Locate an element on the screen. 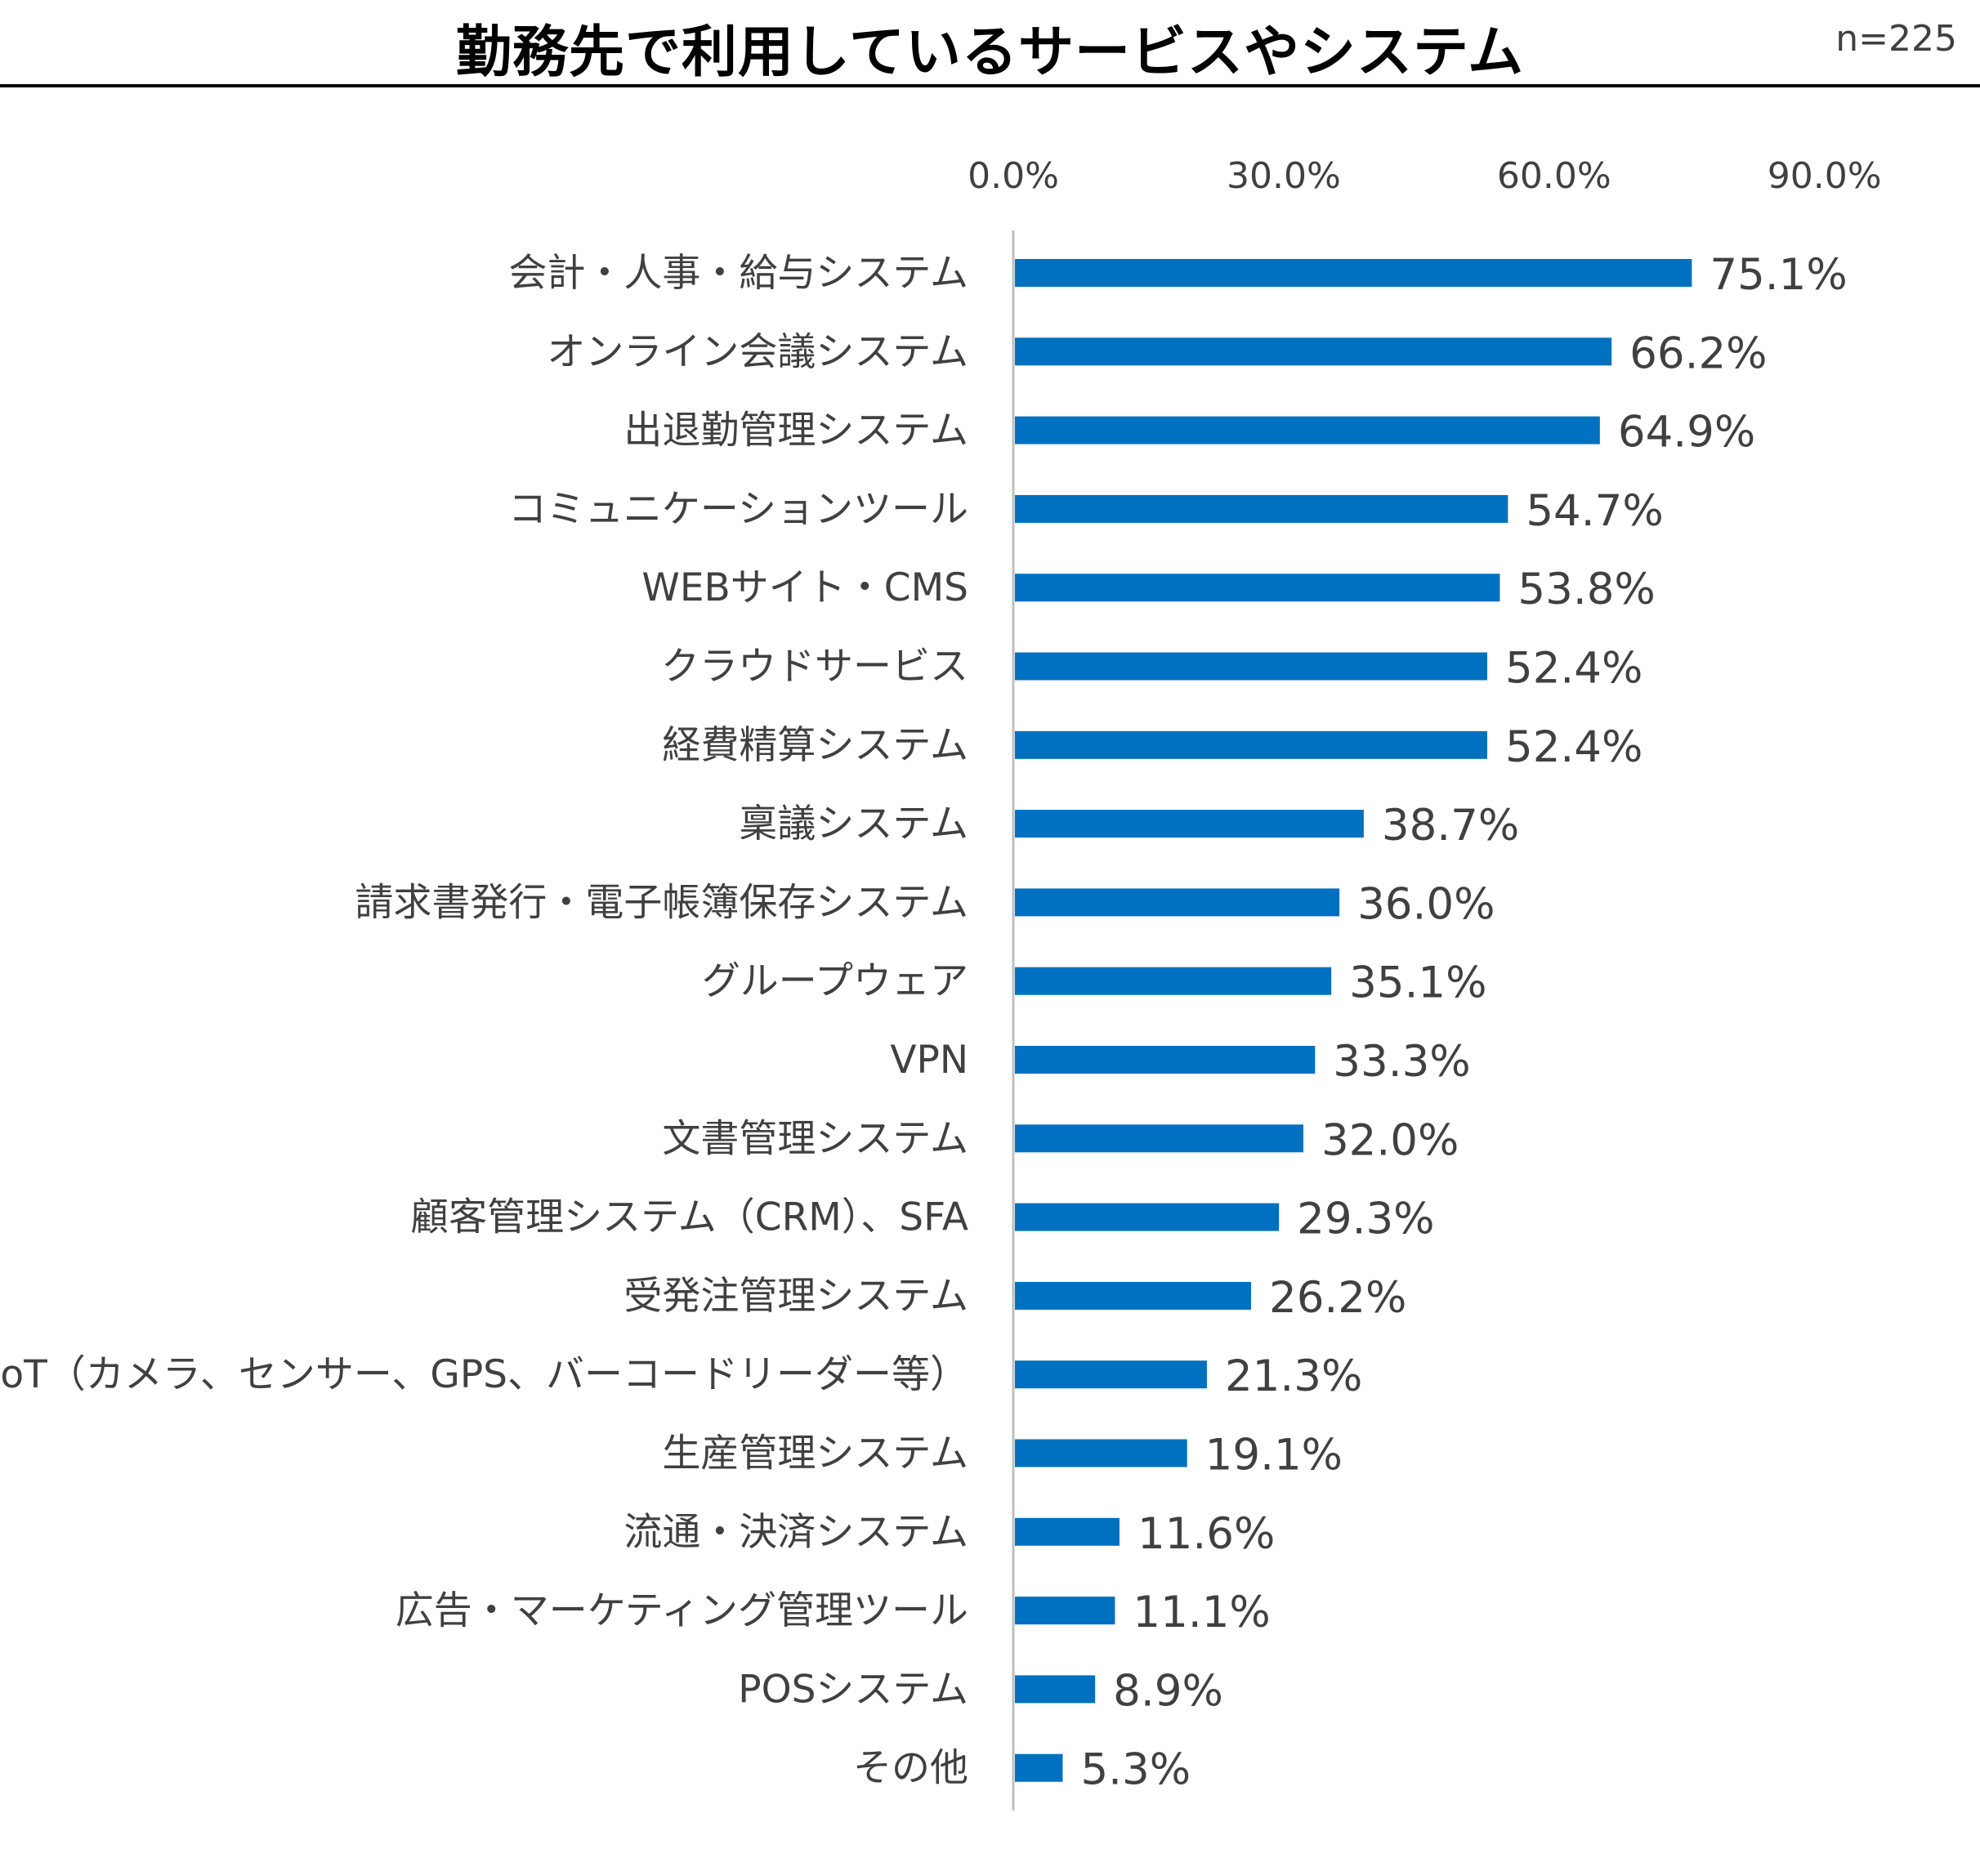 The height and width of the screenshot is (1876, 1980). category-label: 会計・人事・給与システム is located at coordinates (738, 273).